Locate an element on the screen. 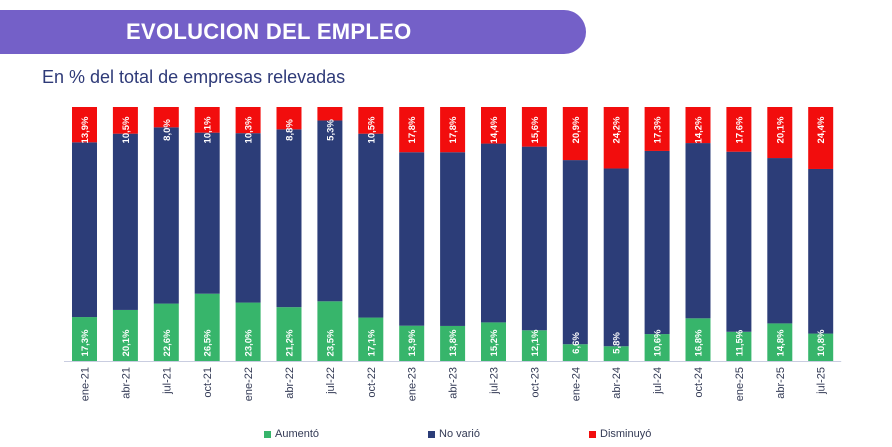  data-label-disminuyo: 24,4% is located at coordinates (821, 129).